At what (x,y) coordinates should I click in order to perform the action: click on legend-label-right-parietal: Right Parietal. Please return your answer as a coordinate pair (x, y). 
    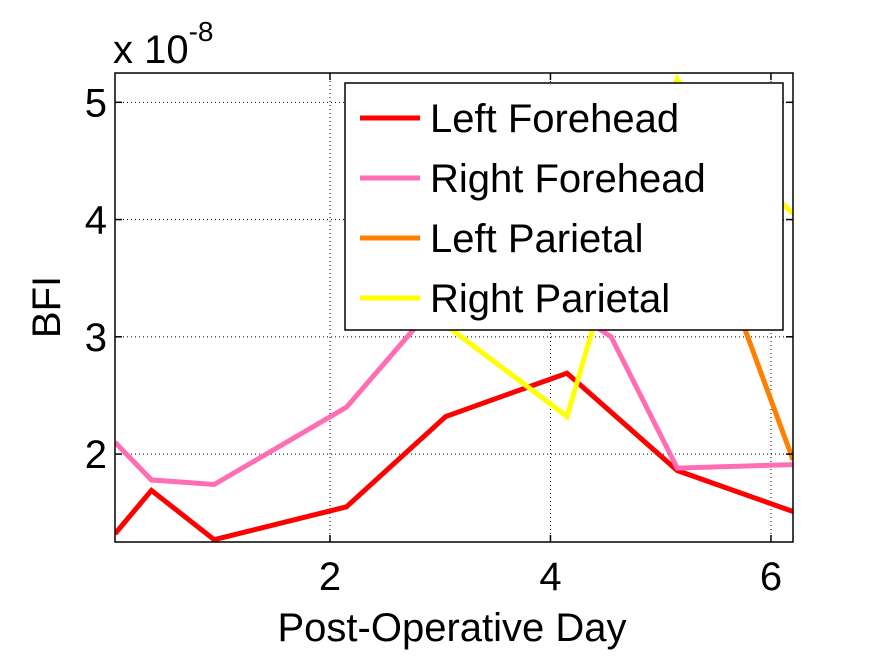
    Looking at the image, I should click on (550, 299).